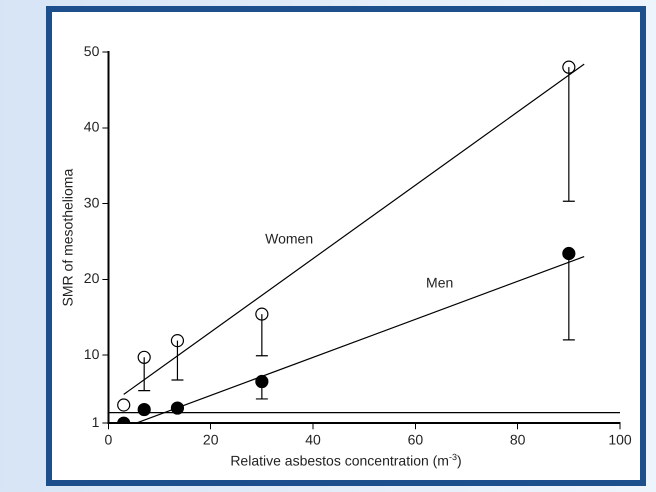 The width and height of the screenshot is (656, 492). Describe the element at coordinates (289, 238) in the screenshot. I see `series-label: Women` at that location.